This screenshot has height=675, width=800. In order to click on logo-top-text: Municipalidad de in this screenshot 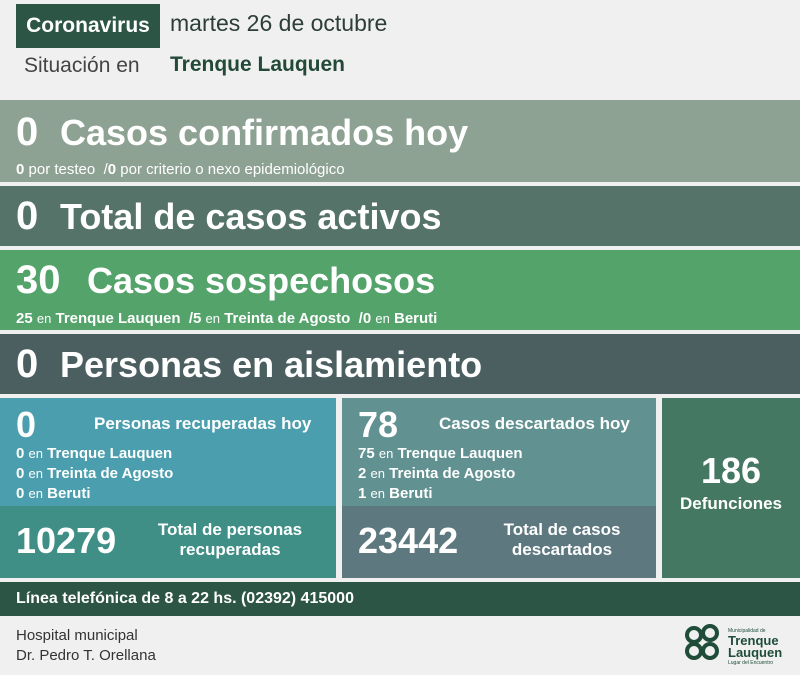, I will do `click(747, 631)`.